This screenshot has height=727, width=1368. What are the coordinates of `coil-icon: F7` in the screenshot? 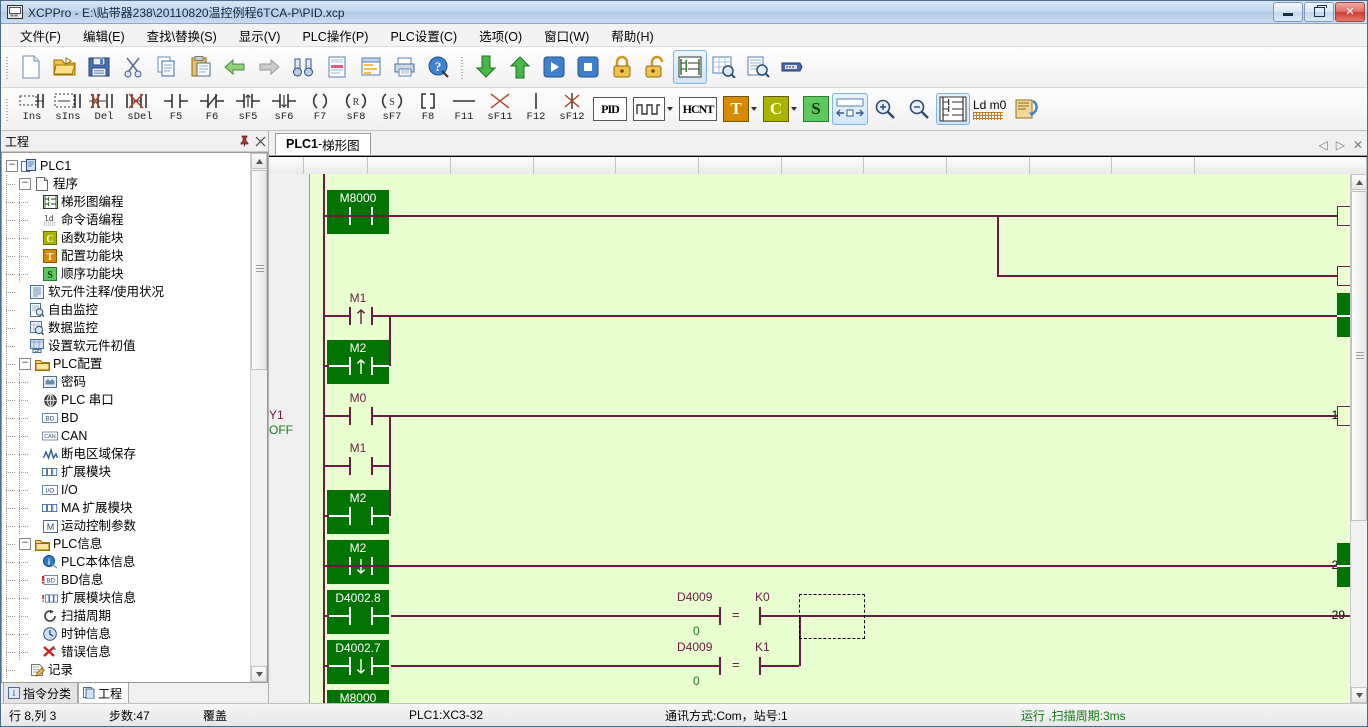 It's located at (320, 109).